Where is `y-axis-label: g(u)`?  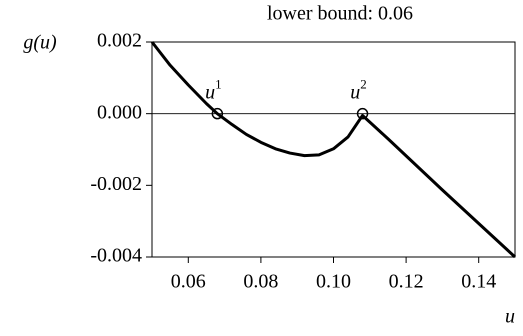 y-axis-label: g(u) is located at coordinates (40, 43).